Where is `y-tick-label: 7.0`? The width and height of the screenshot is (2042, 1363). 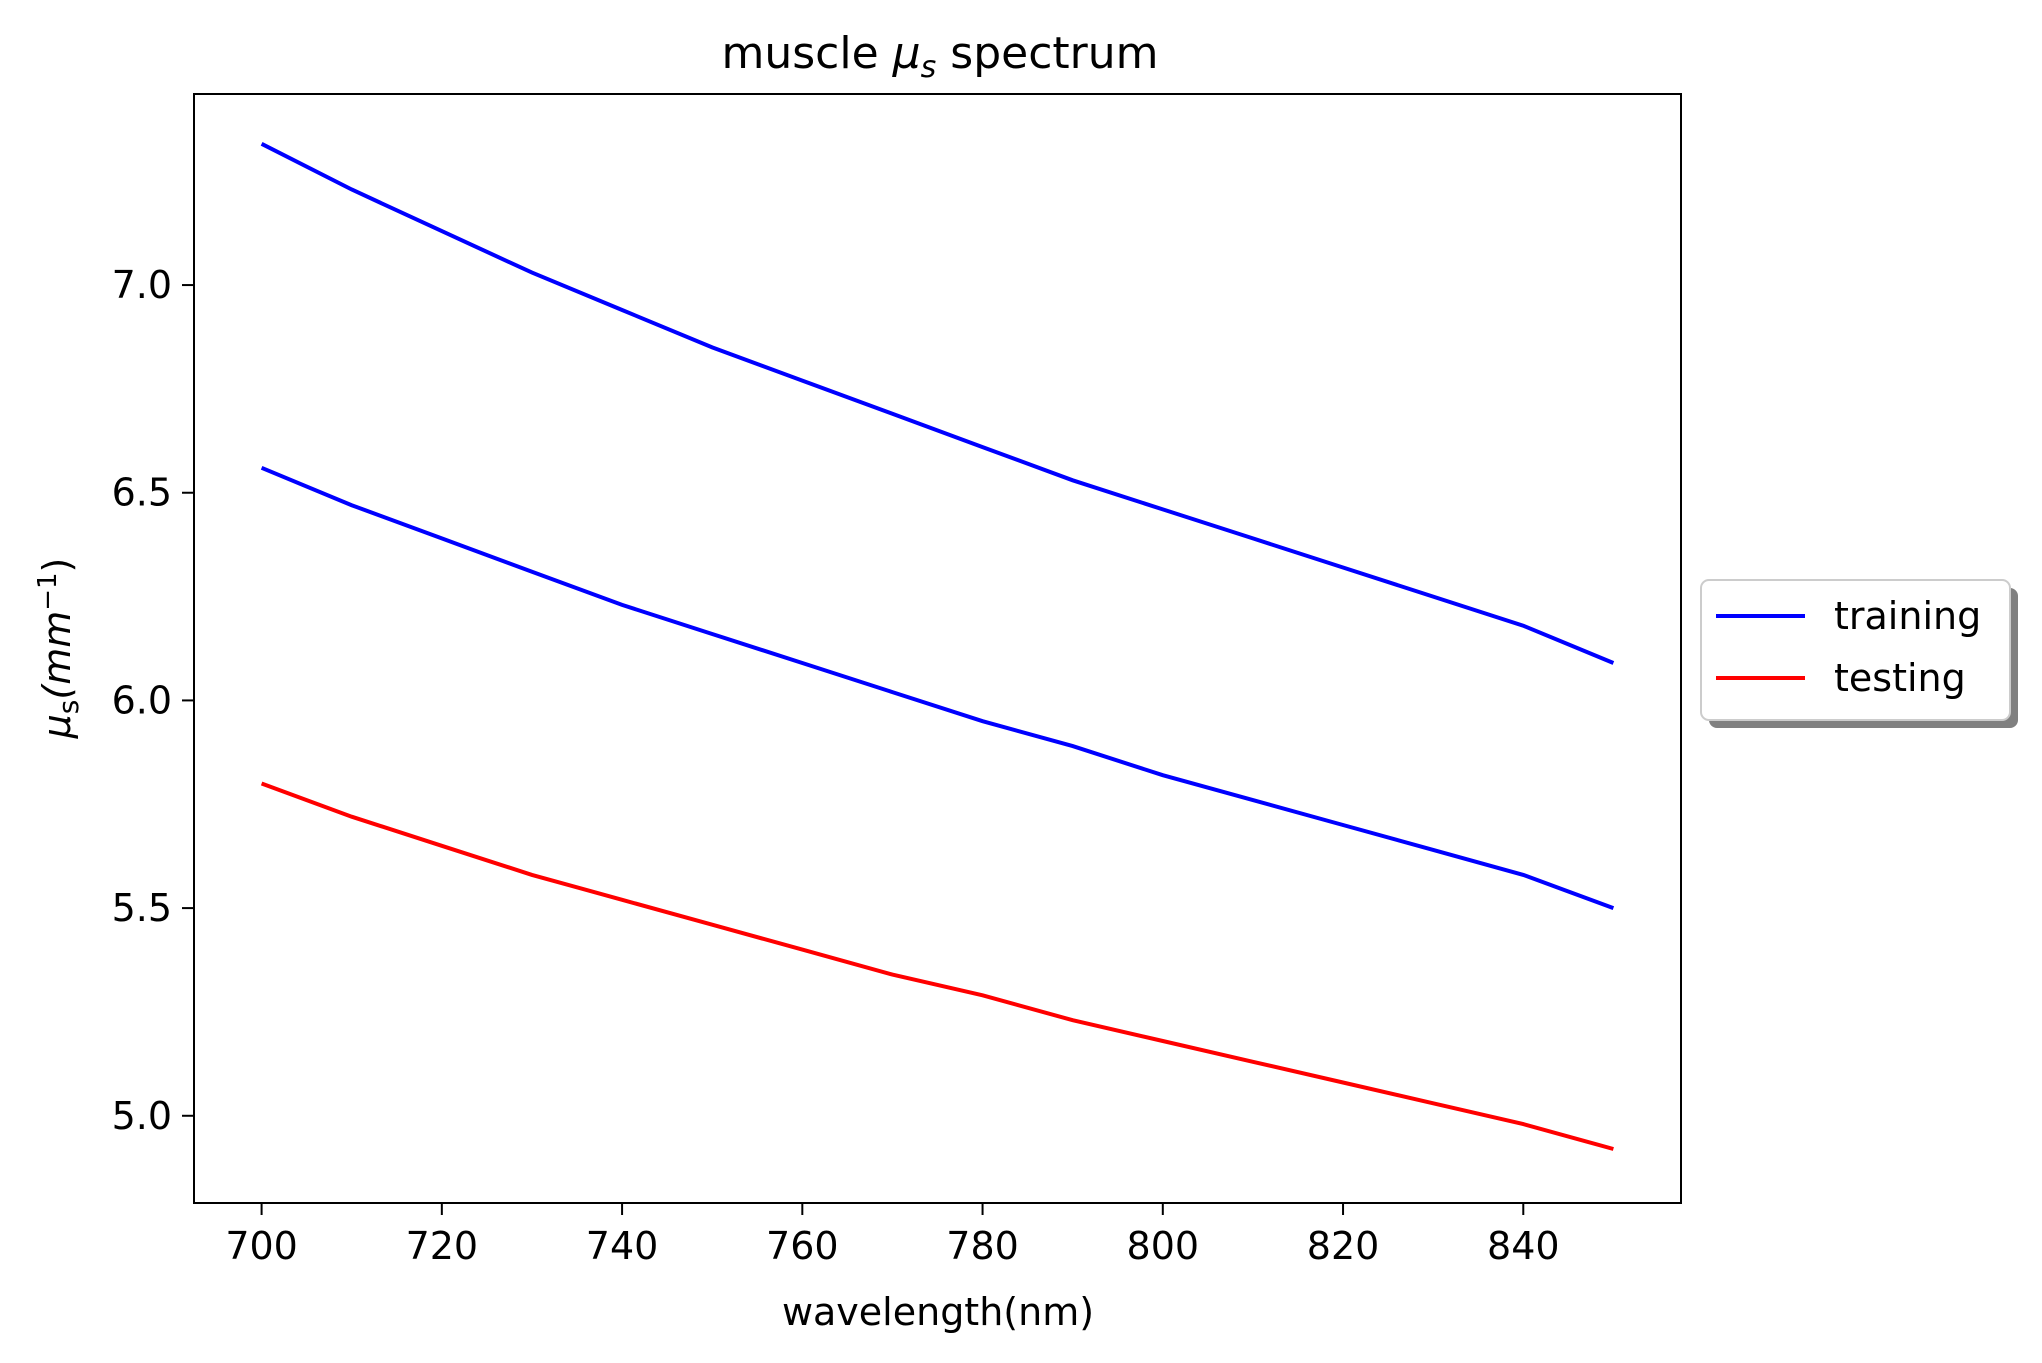 y-tick-label: 7.0 is located at coordinates (142, 285).